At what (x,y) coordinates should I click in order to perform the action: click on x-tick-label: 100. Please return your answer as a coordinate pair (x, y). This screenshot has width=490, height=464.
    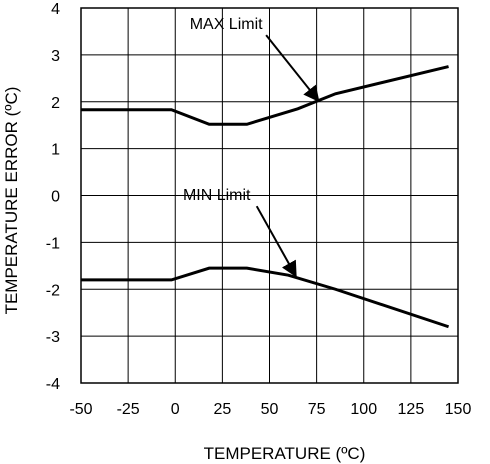
    Looking at the image, I should click on (363, 409).